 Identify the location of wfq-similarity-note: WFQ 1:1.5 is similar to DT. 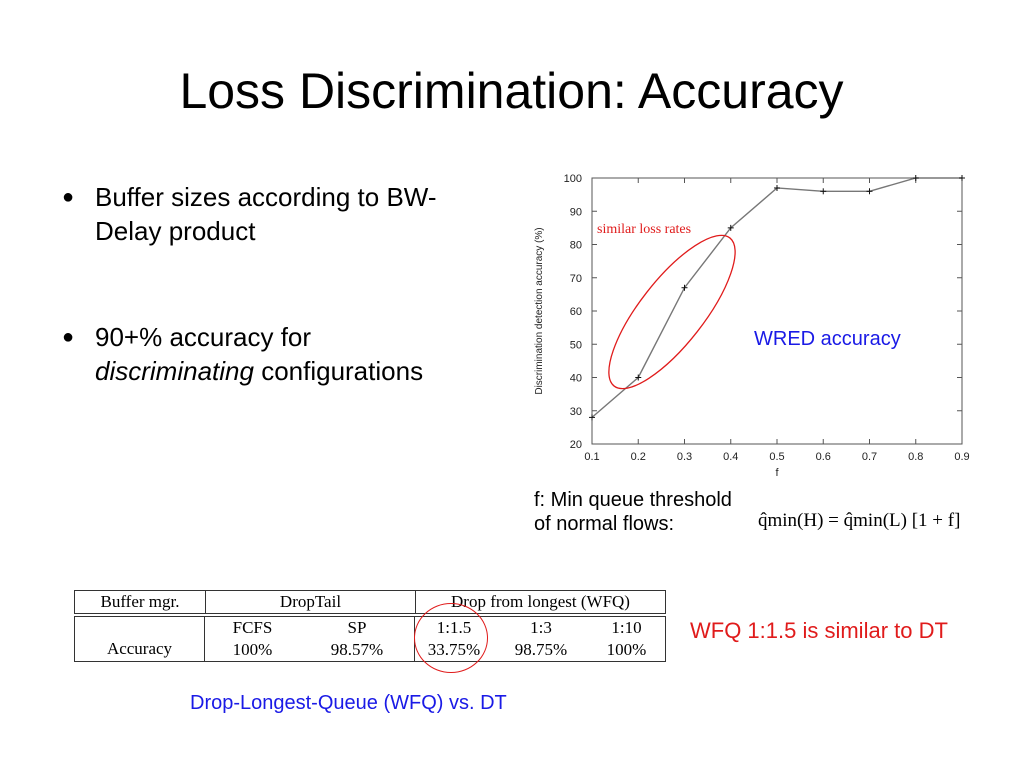
(819, 630).